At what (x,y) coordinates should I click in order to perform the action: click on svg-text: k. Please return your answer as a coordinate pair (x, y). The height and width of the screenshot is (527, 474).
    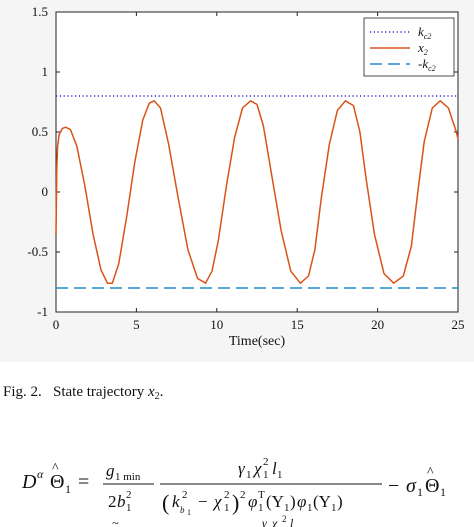
    Looking at the image, I should click on (176, 501).